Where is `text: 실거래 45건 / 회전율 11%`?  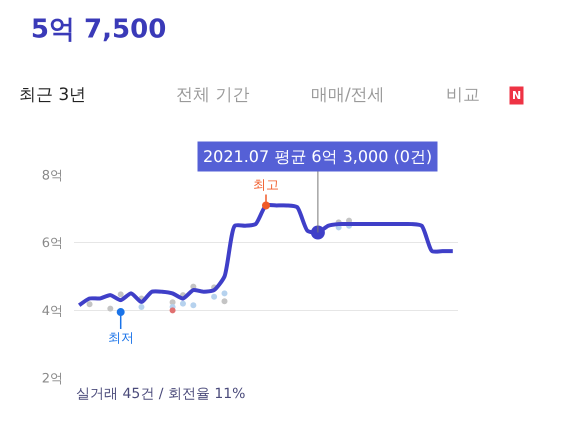 text: 실거래 45건 / 회전율 11% is located at coordinates (161, 394).